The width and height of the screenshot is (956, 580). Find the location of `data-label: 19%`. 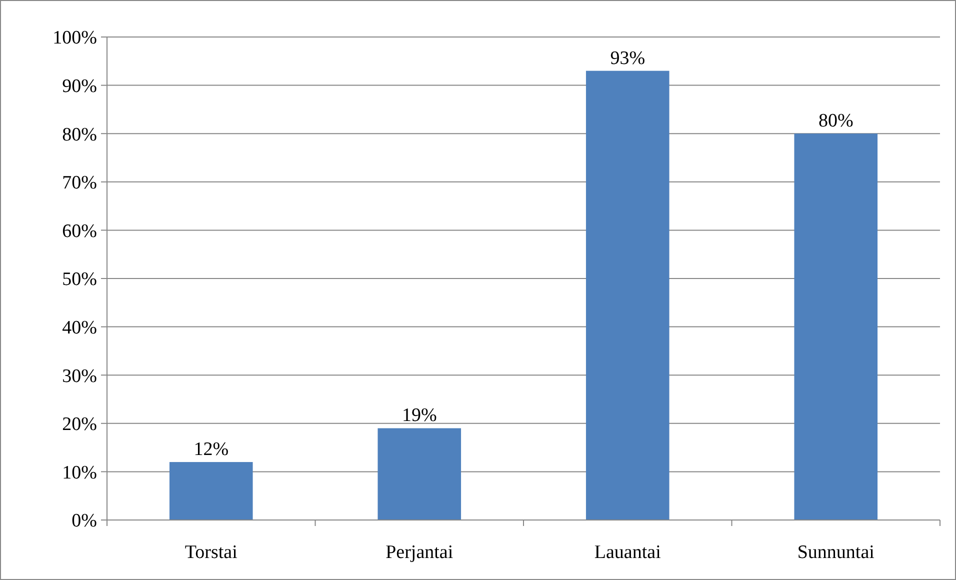

data-label: 19% is located at coordinates (419, 415).